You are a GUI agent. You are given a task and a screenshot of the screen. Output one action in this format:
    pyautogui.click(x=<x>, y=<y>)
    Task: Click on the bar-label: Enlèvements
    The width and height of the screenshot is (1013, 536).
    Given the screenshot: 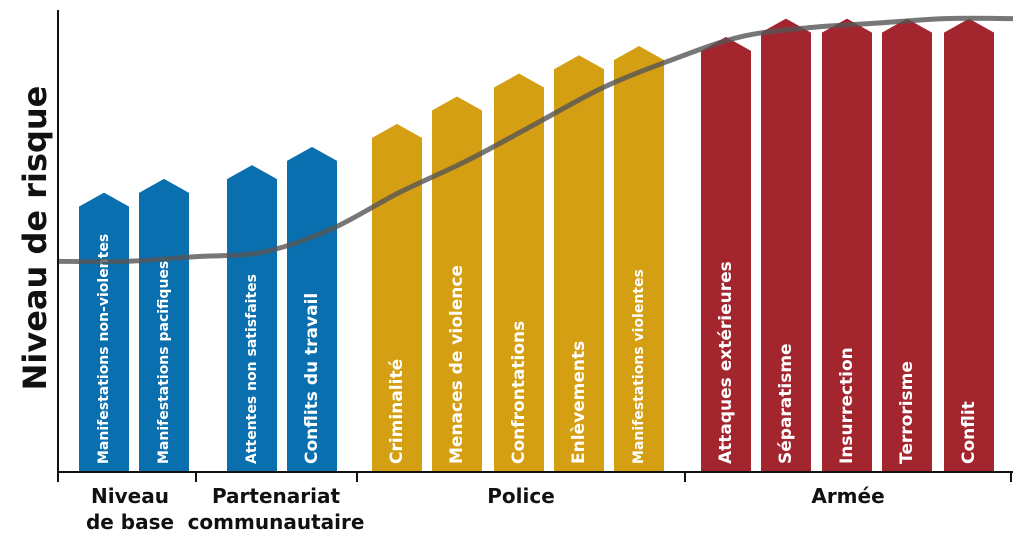 What is the action you would take?
    pyautogui.click(x=579, y=402)
    